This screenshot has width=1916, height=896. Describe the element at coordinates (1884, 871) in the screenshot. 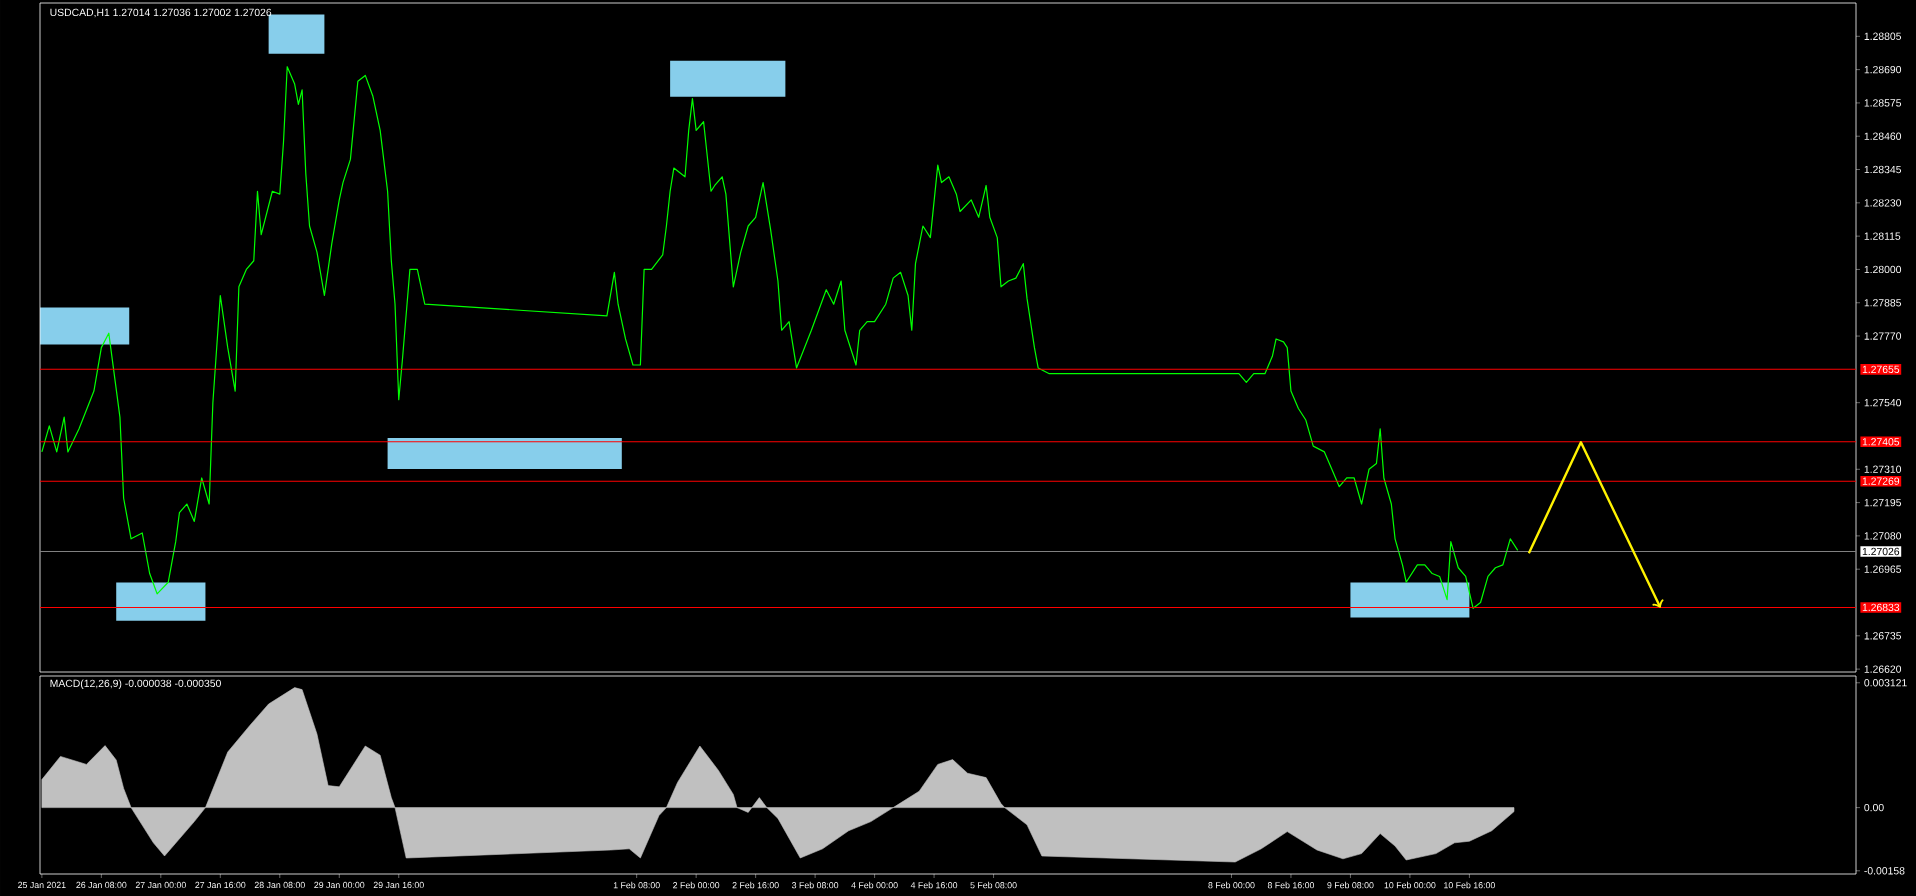

I see `y-tick-label: -0.00158` at that location.